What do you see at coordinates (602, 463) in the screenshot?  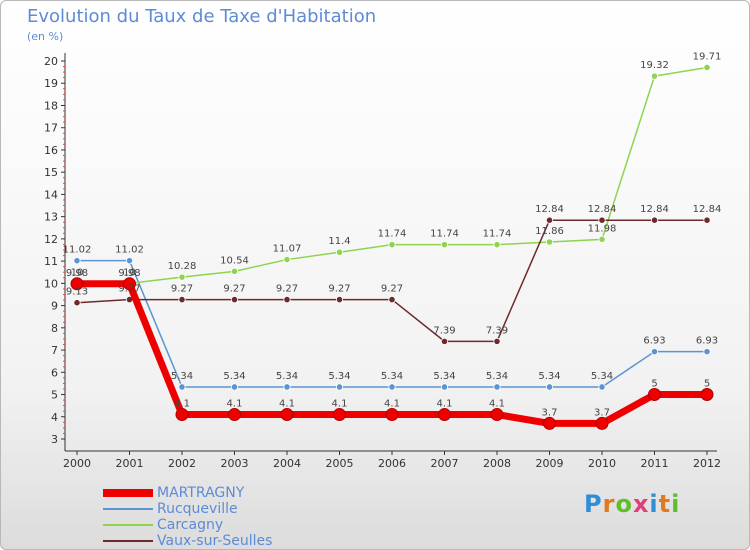 I see `x-tick-label: 2010` at bounding box center [602, 463].